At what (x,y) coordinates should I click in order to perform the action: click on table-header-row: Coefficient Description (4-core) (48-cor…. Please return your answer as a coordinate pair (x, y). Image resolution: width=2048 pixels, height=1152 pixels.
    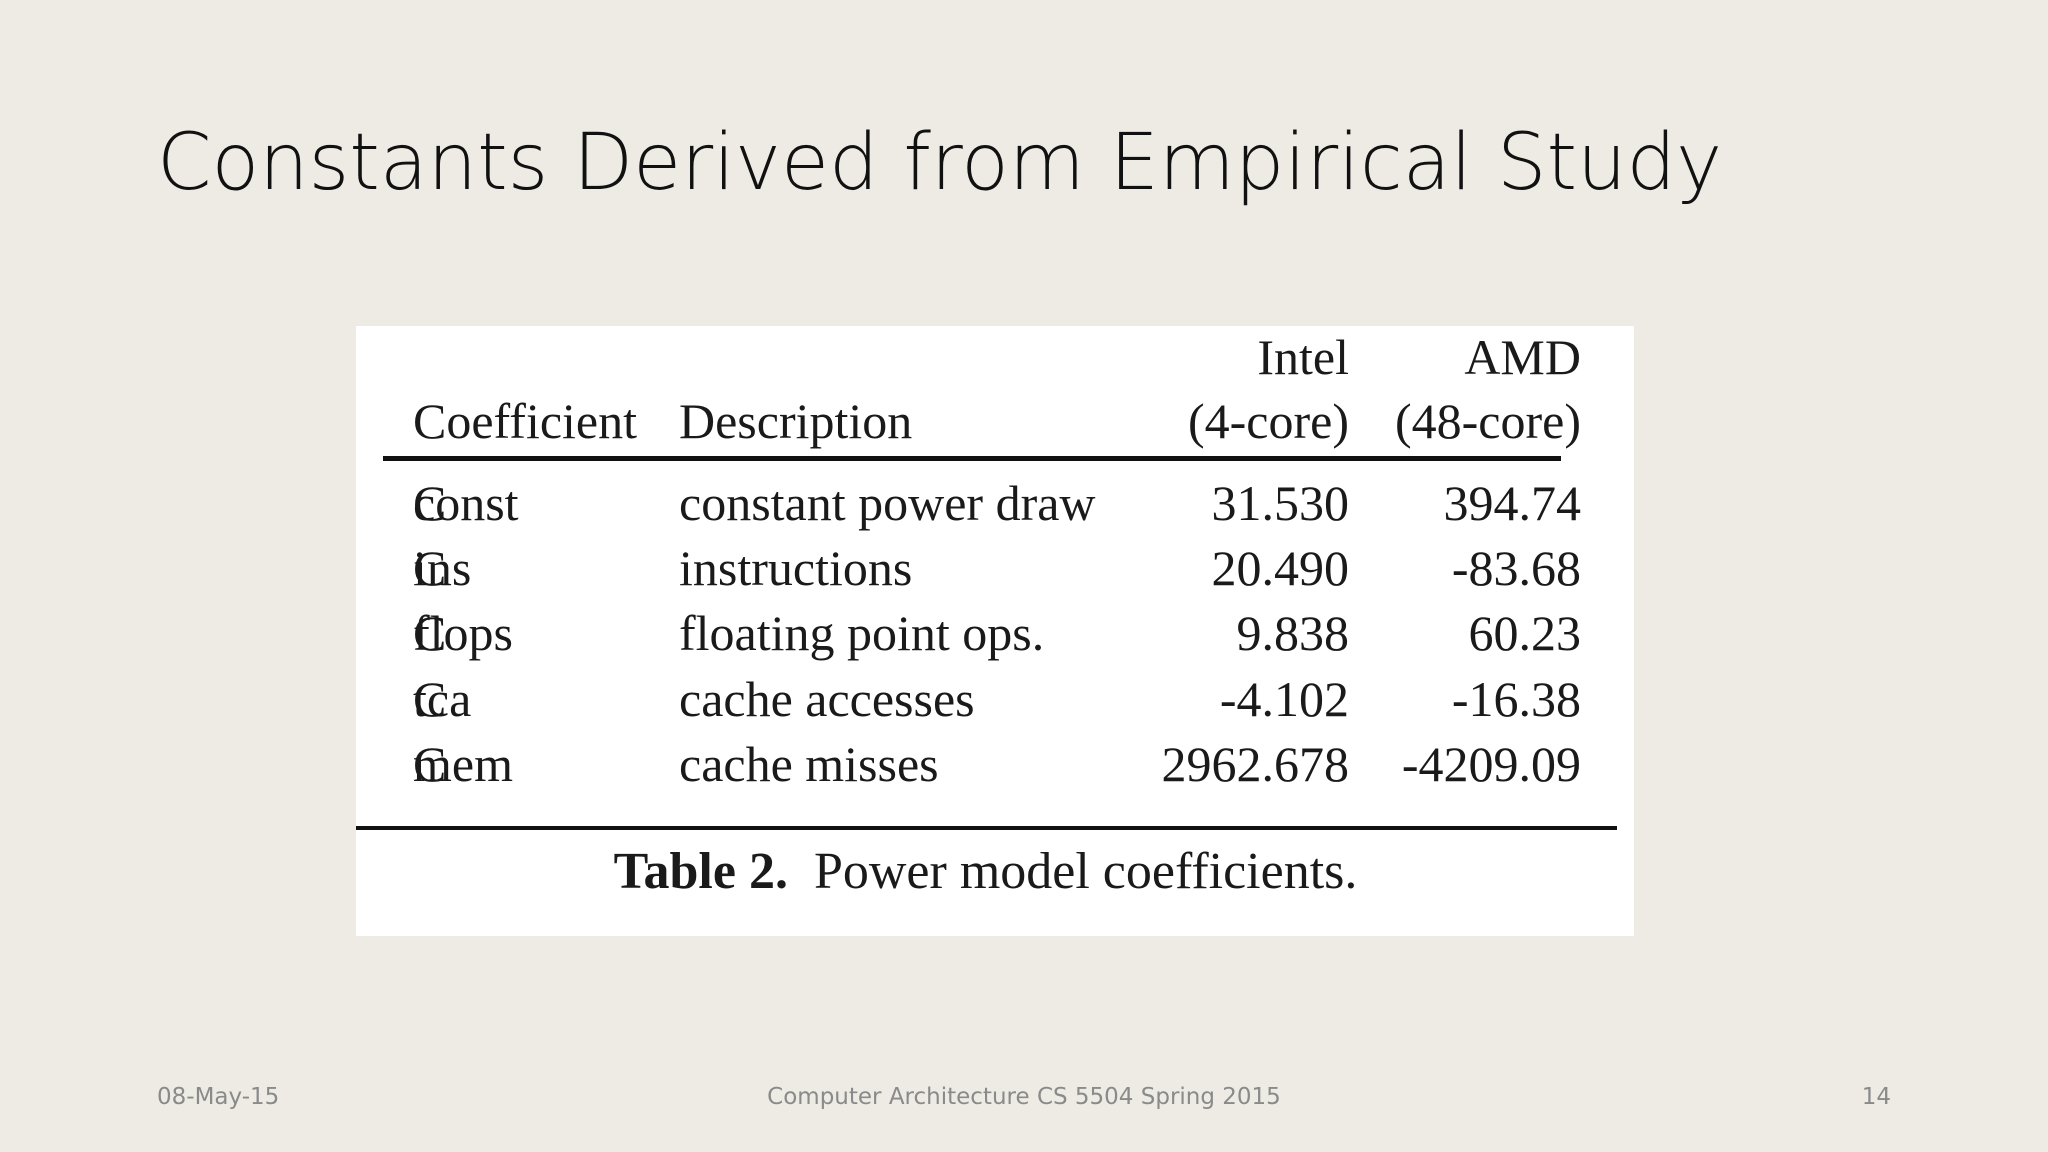
    Looking at the image, I should click on (1001, 421).